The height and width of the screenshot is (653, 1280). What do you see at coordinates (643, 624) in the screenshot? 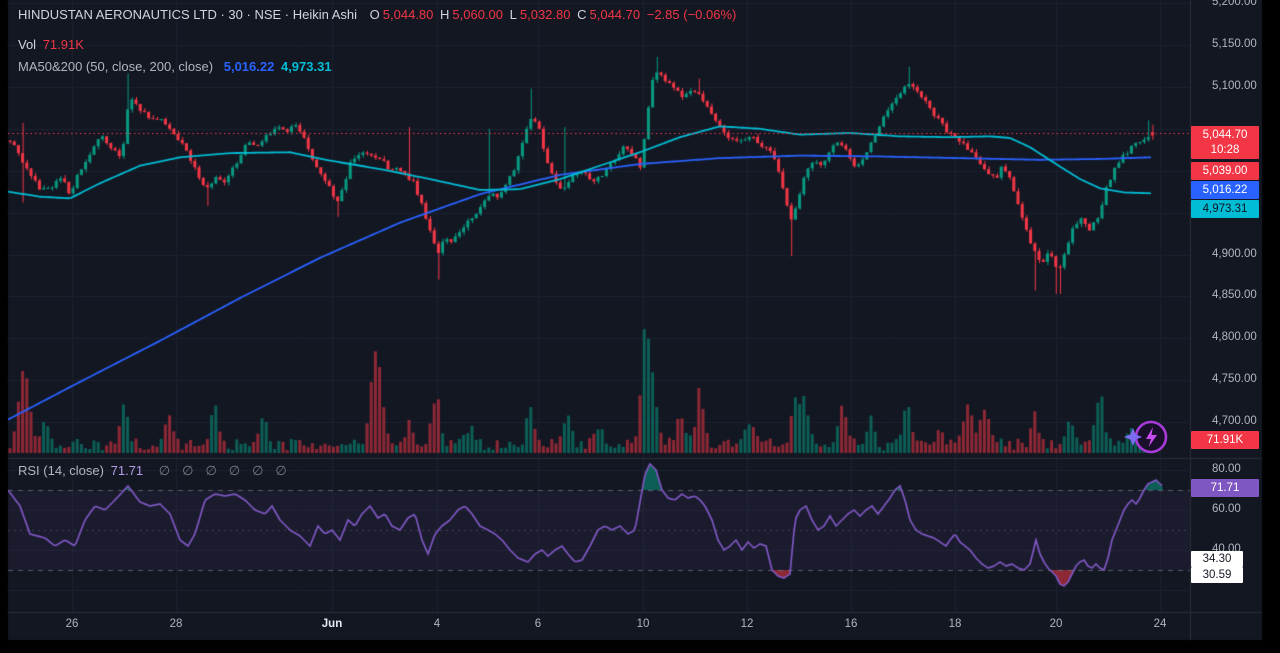
I see `time-tick-label: 10` at bounding box center [643, 624].